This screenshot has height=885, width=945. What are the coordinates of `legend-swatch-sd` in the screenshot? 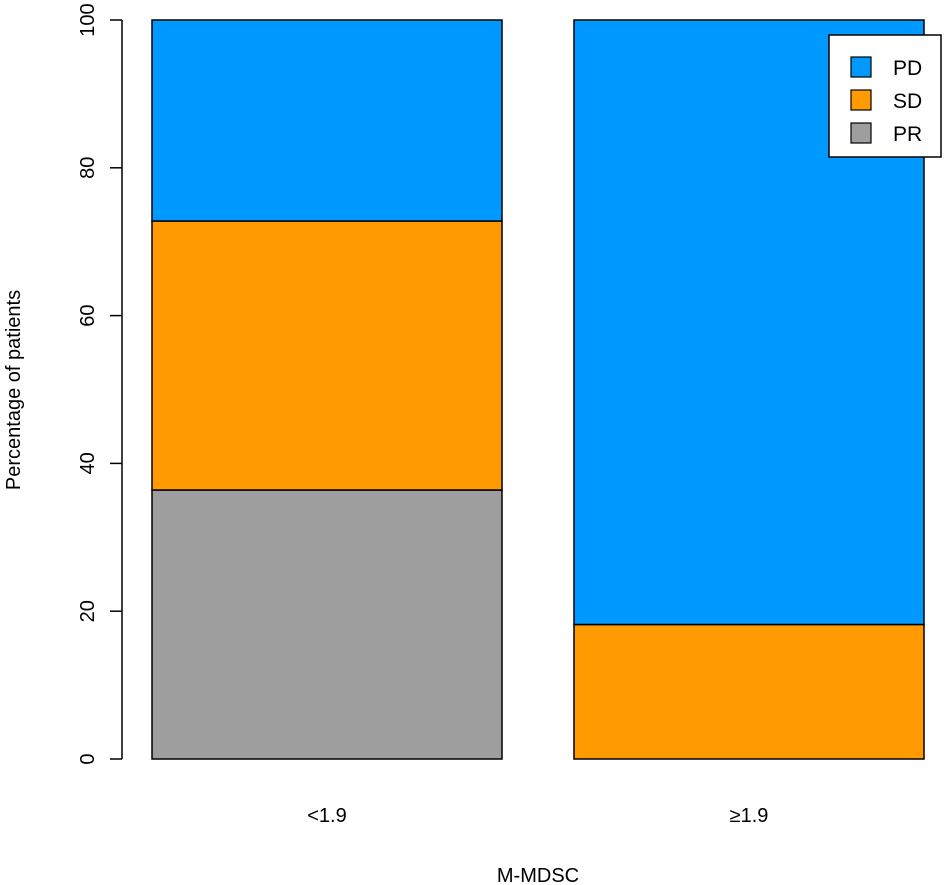 It's located at (861, 100).